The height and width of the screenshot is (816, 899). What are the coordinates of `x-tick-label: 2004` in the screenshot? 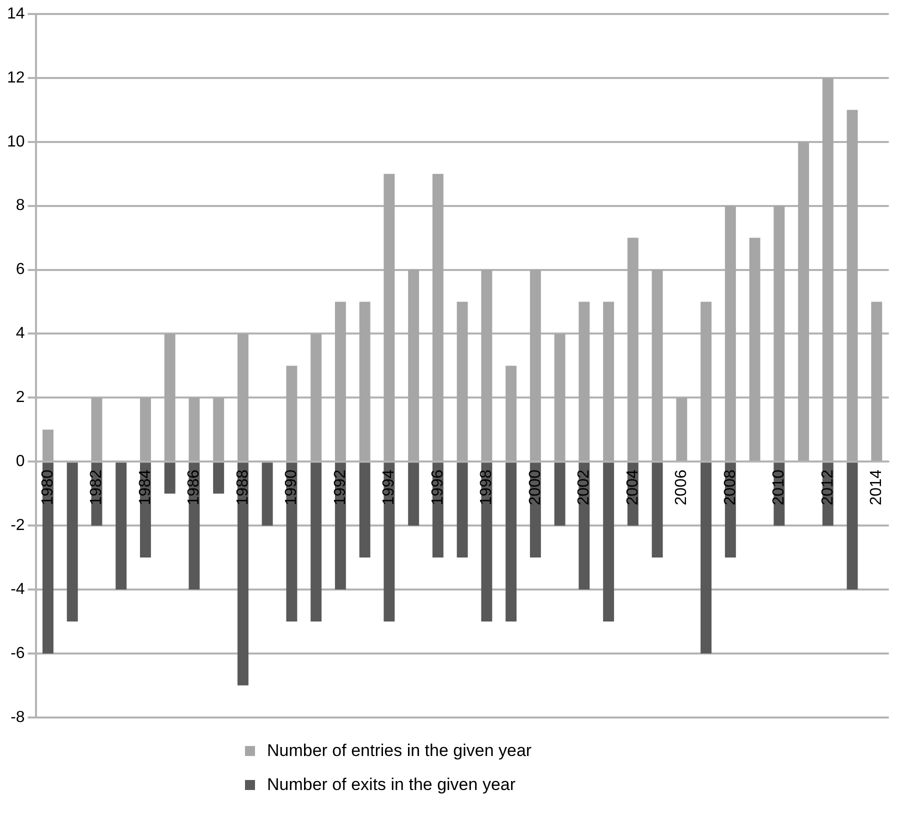 It's located at (633, 488).